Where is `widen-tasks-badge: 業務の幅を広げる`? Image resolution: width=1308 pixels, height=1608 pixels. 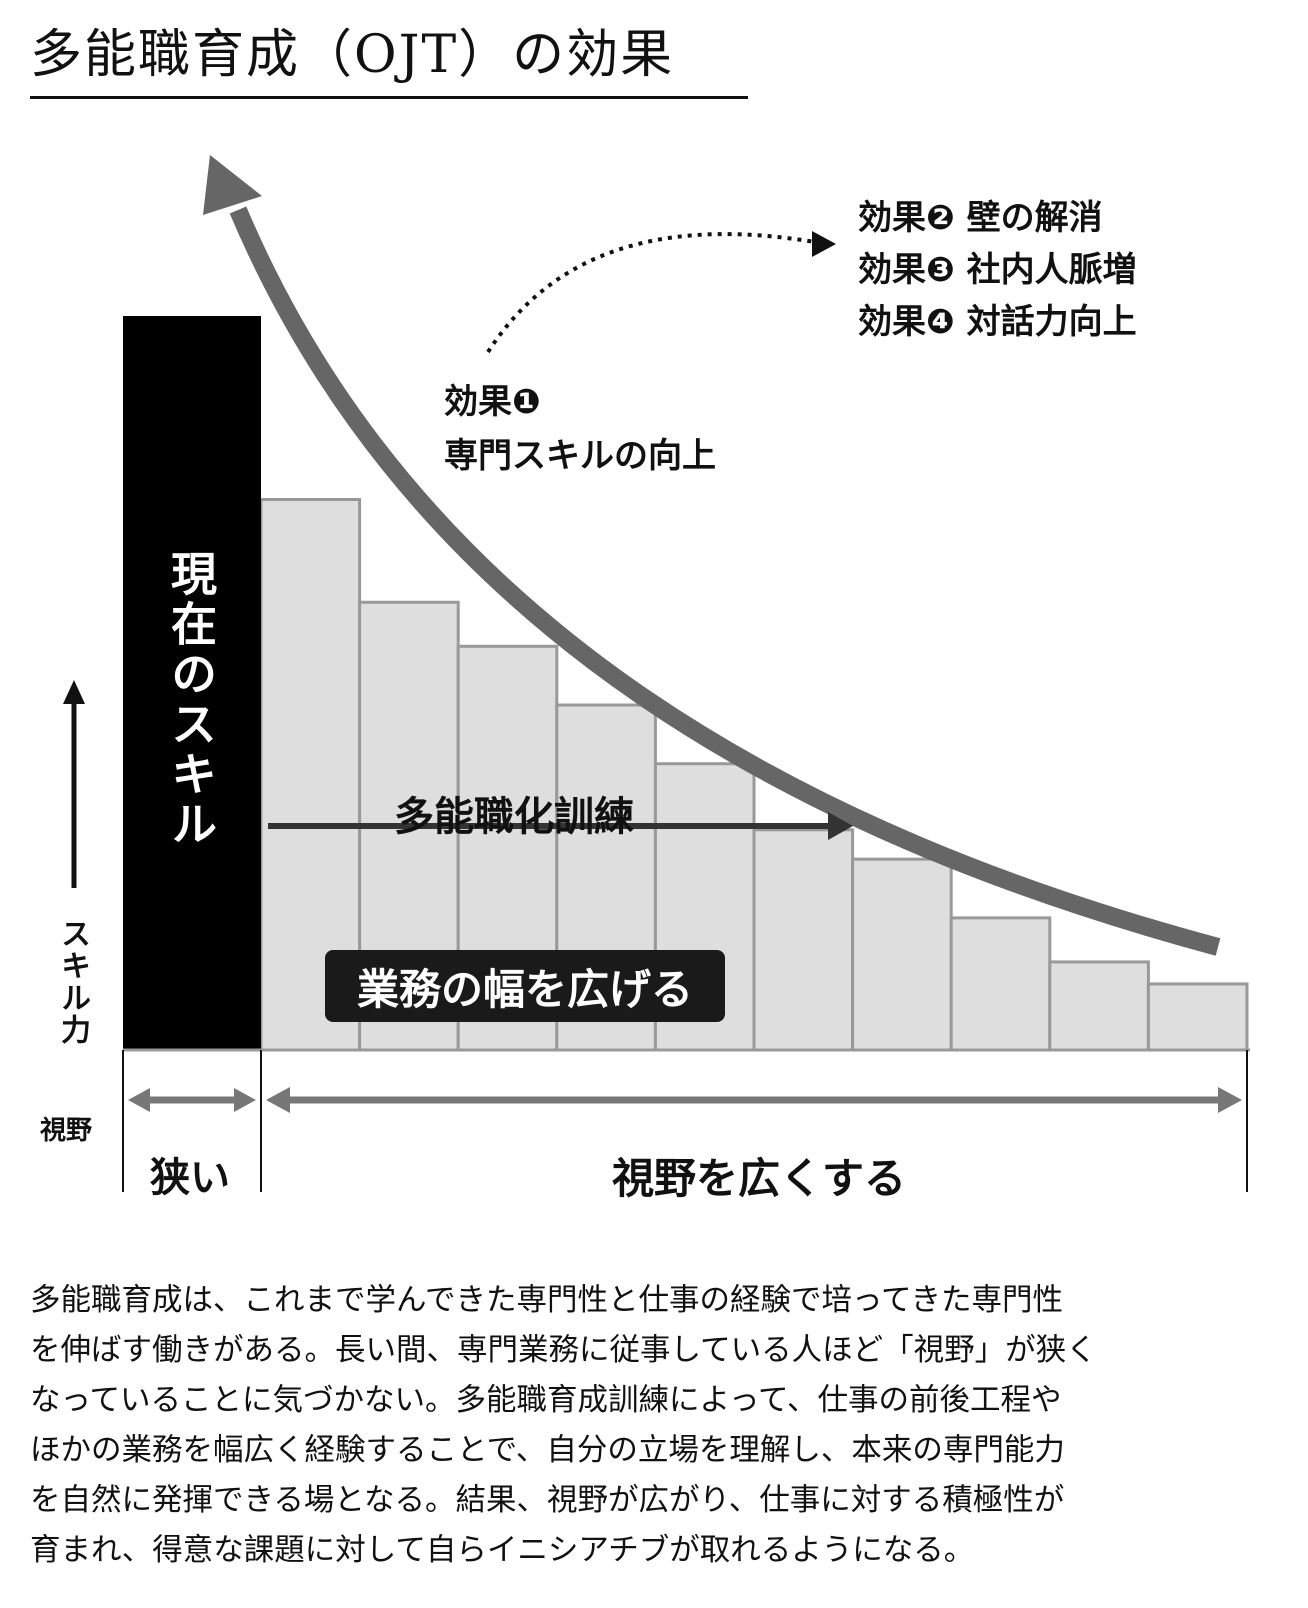 widen-tasks-badge: 業務の幅を広げる is located at coordinates (525, 986).